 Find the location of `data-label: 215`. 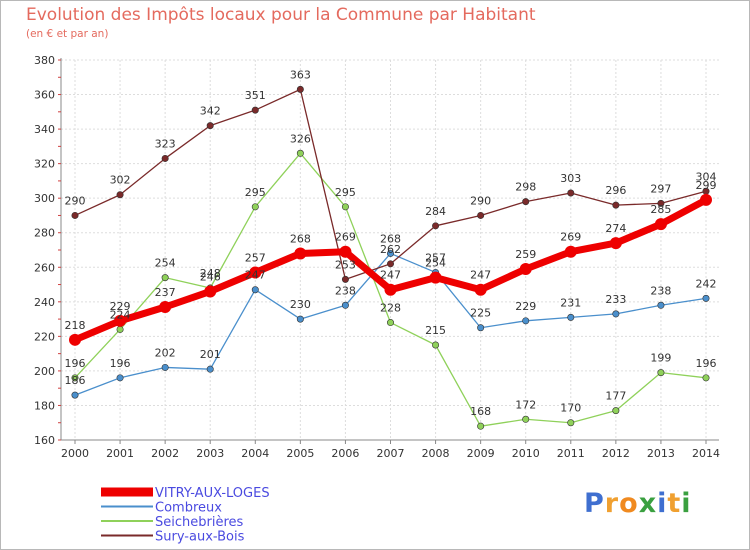

data-label: 215 is located at coordinates (435, 330).